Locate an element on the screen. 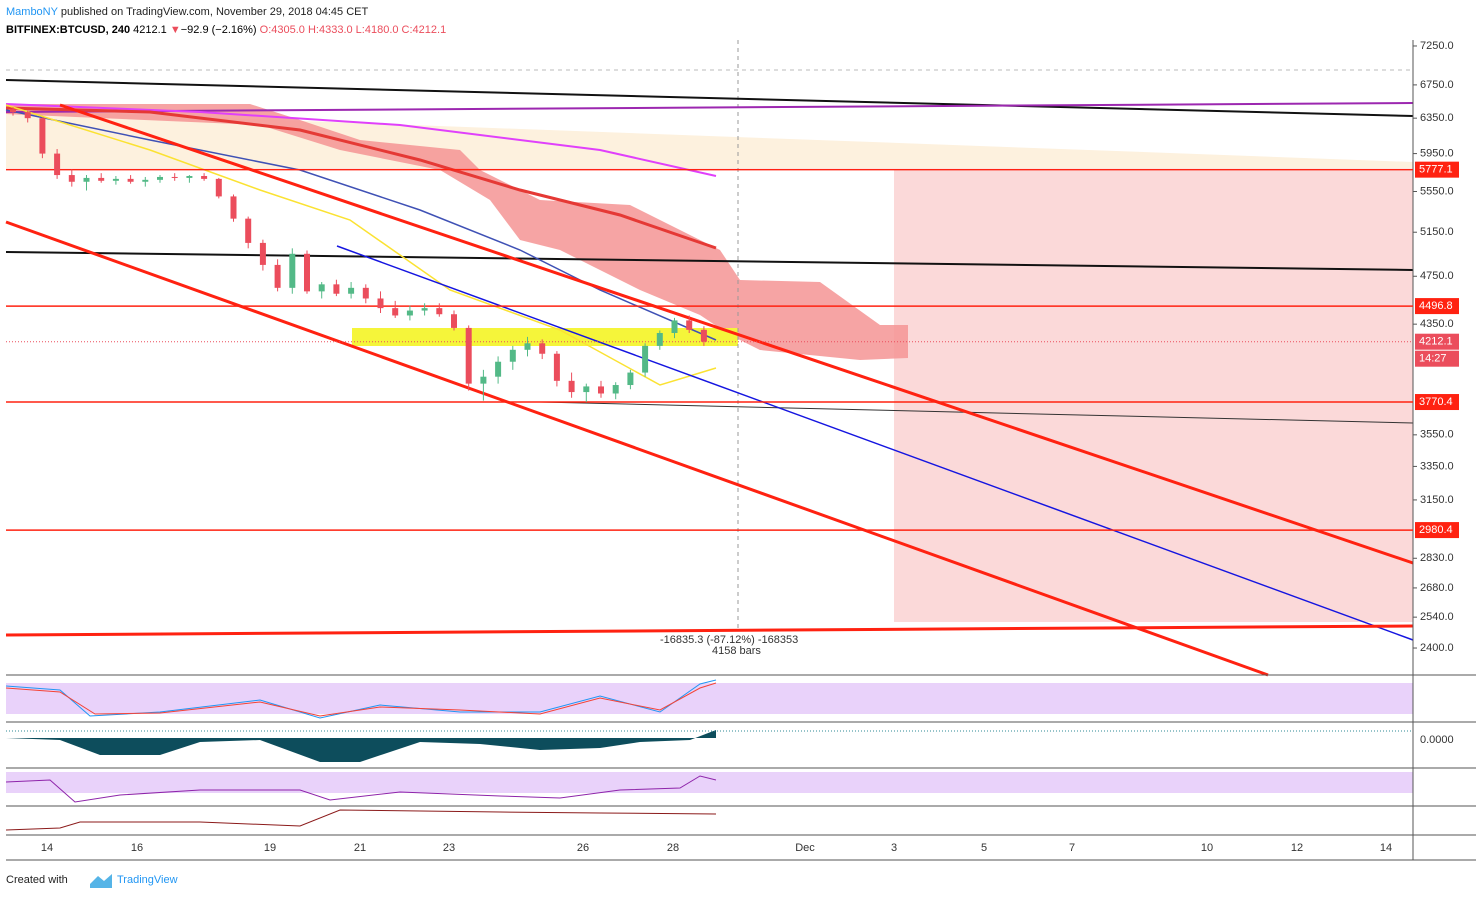  y-tick-label: 5150.0 is located at coordinates (1437, 232).